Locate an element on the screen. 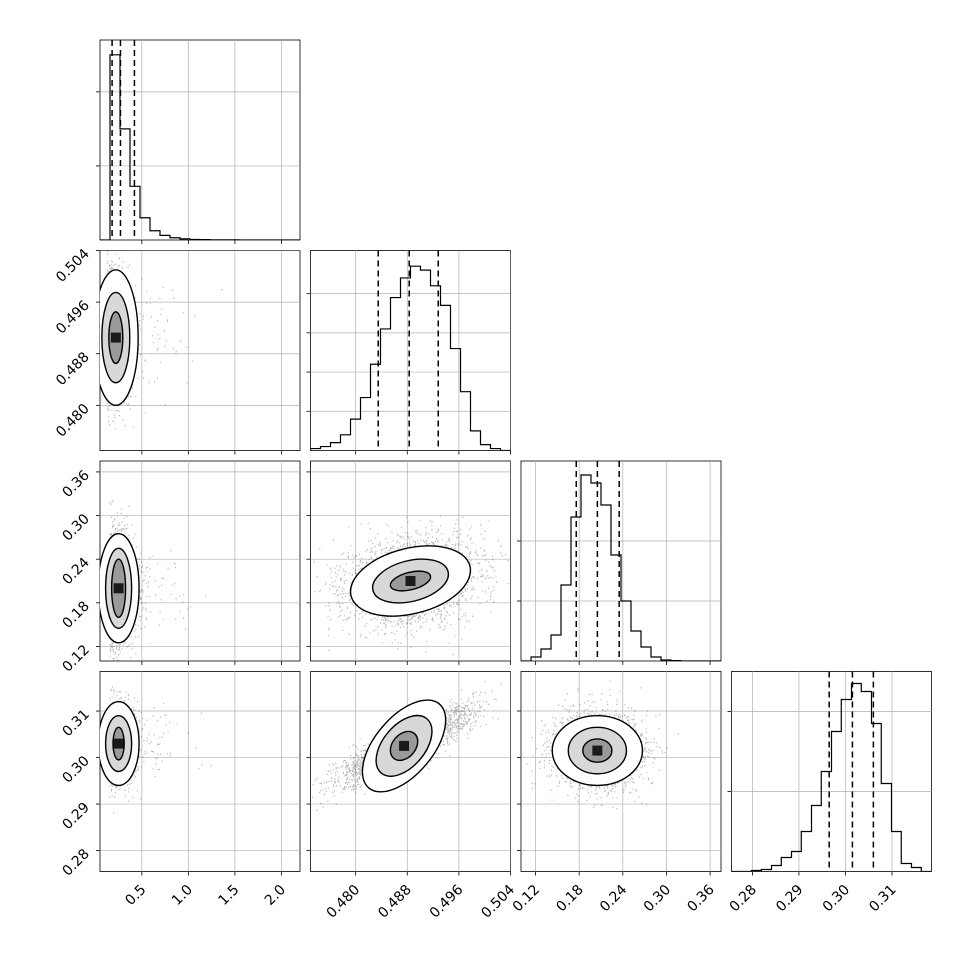  x-tick-label: 1.5 is located at coordinates (228, 895).